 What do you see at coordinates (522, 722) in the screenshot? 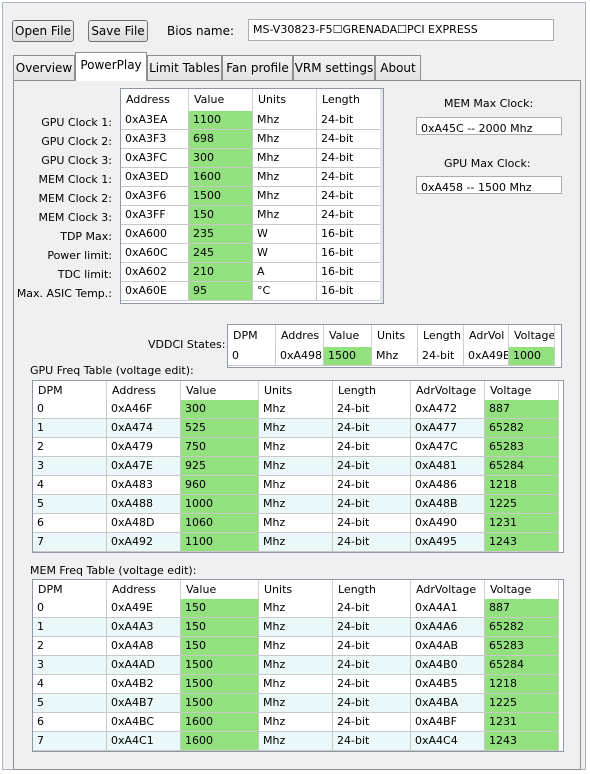
I see `table-cell: 1231` at bounding box center [522, 722].